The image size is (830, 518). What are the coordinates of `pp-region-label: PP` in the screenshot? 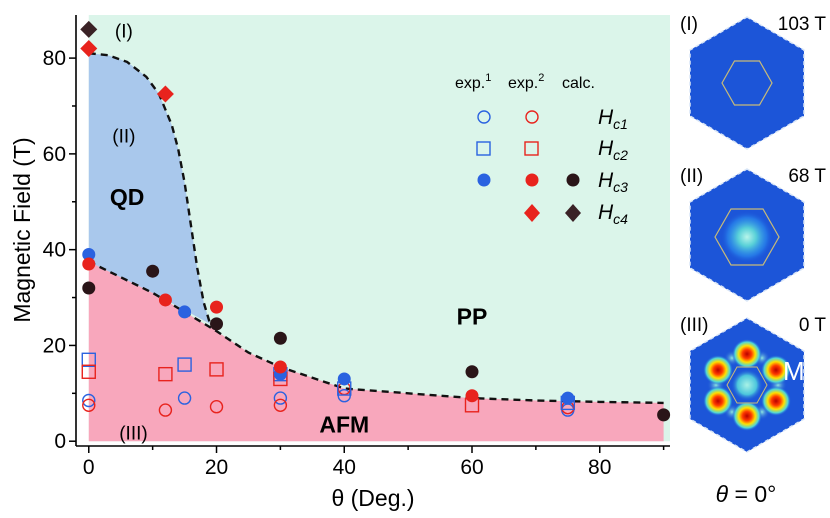 It's located at (472, 317).